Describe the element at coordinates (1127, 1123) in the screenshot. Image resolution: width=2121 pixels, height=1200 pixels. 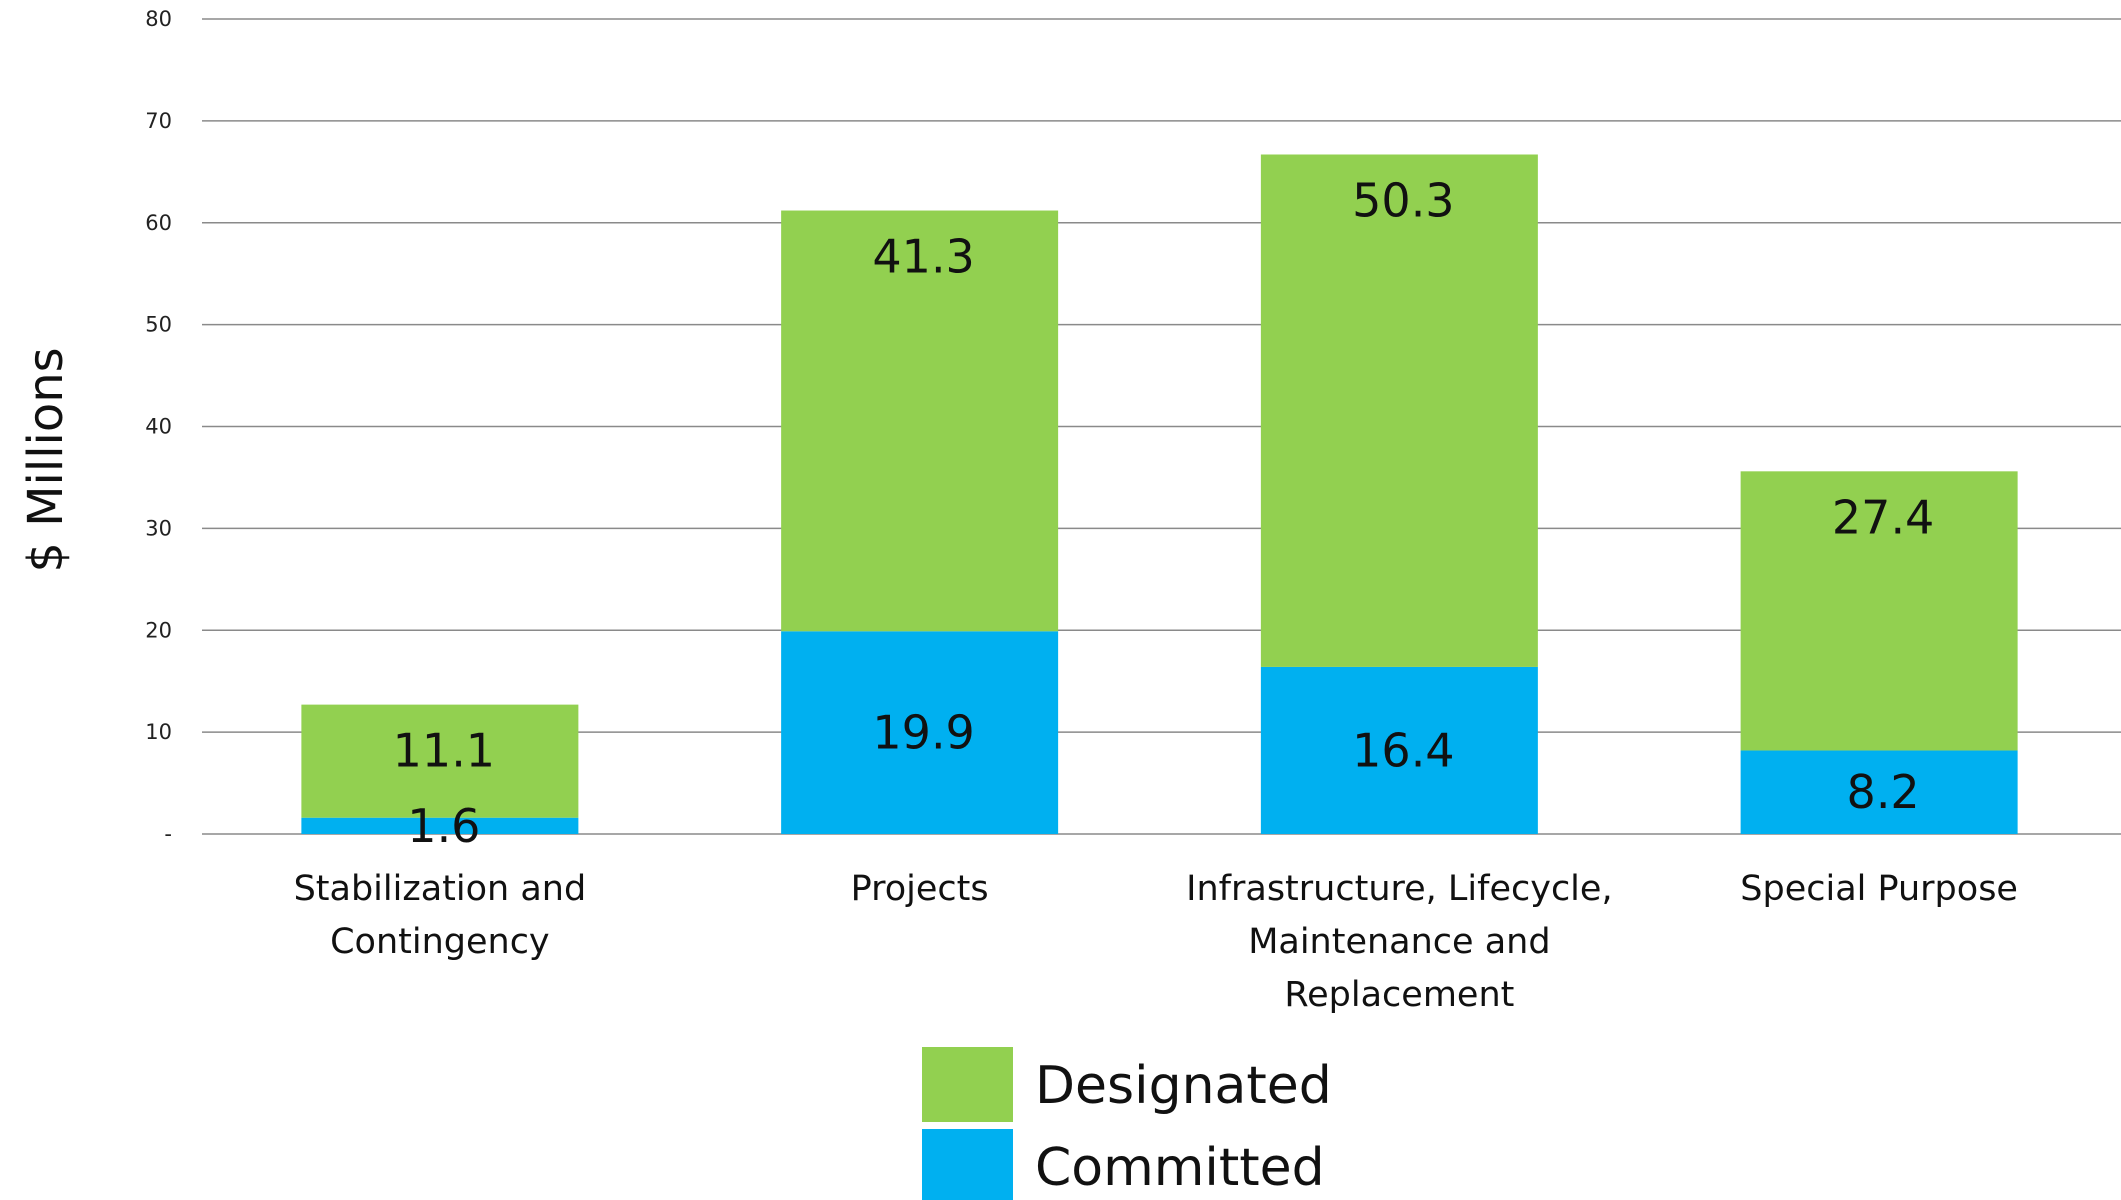
I see `legend: Designated Committed` at that location.